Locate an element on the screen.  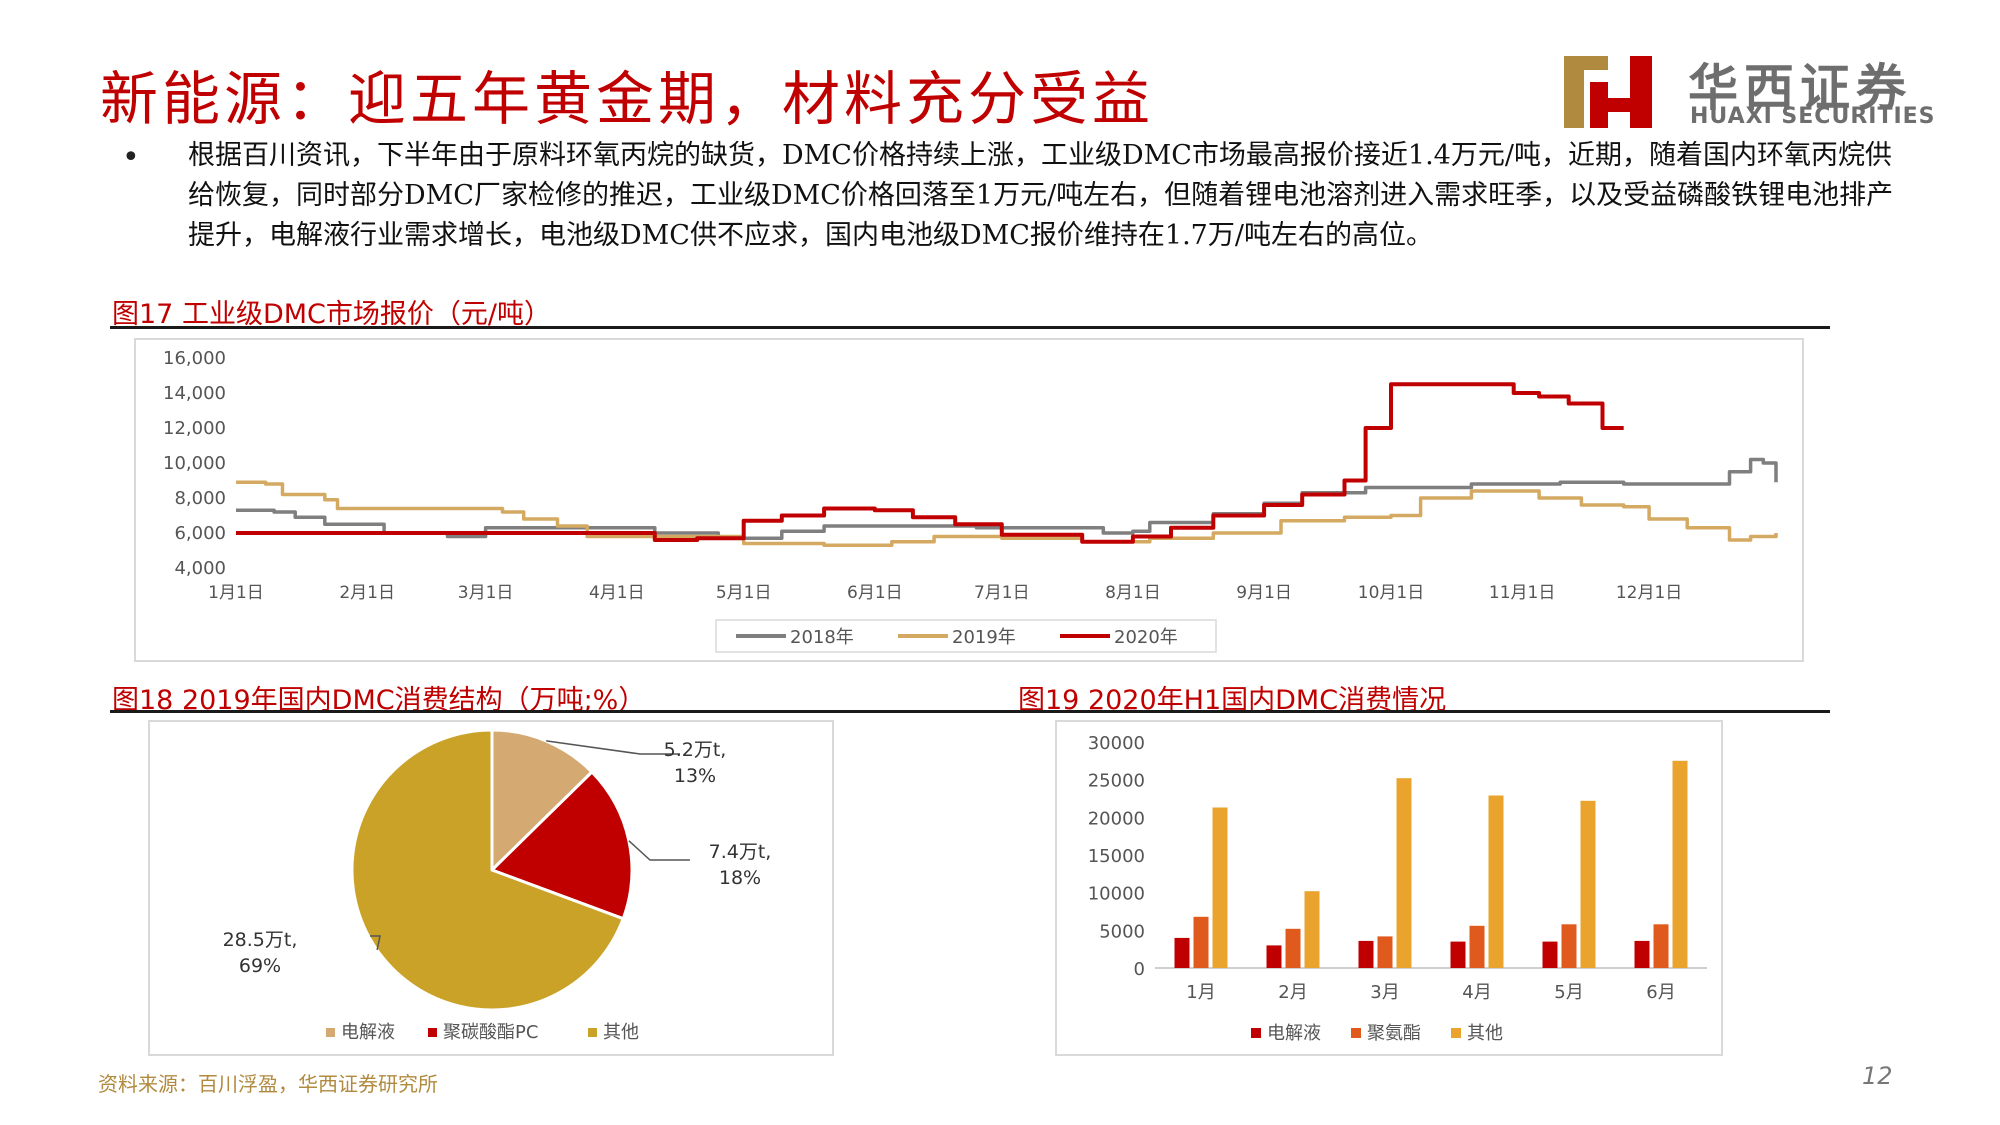
x-tick-label: 5月1日 is located at coordinates (744, 593).